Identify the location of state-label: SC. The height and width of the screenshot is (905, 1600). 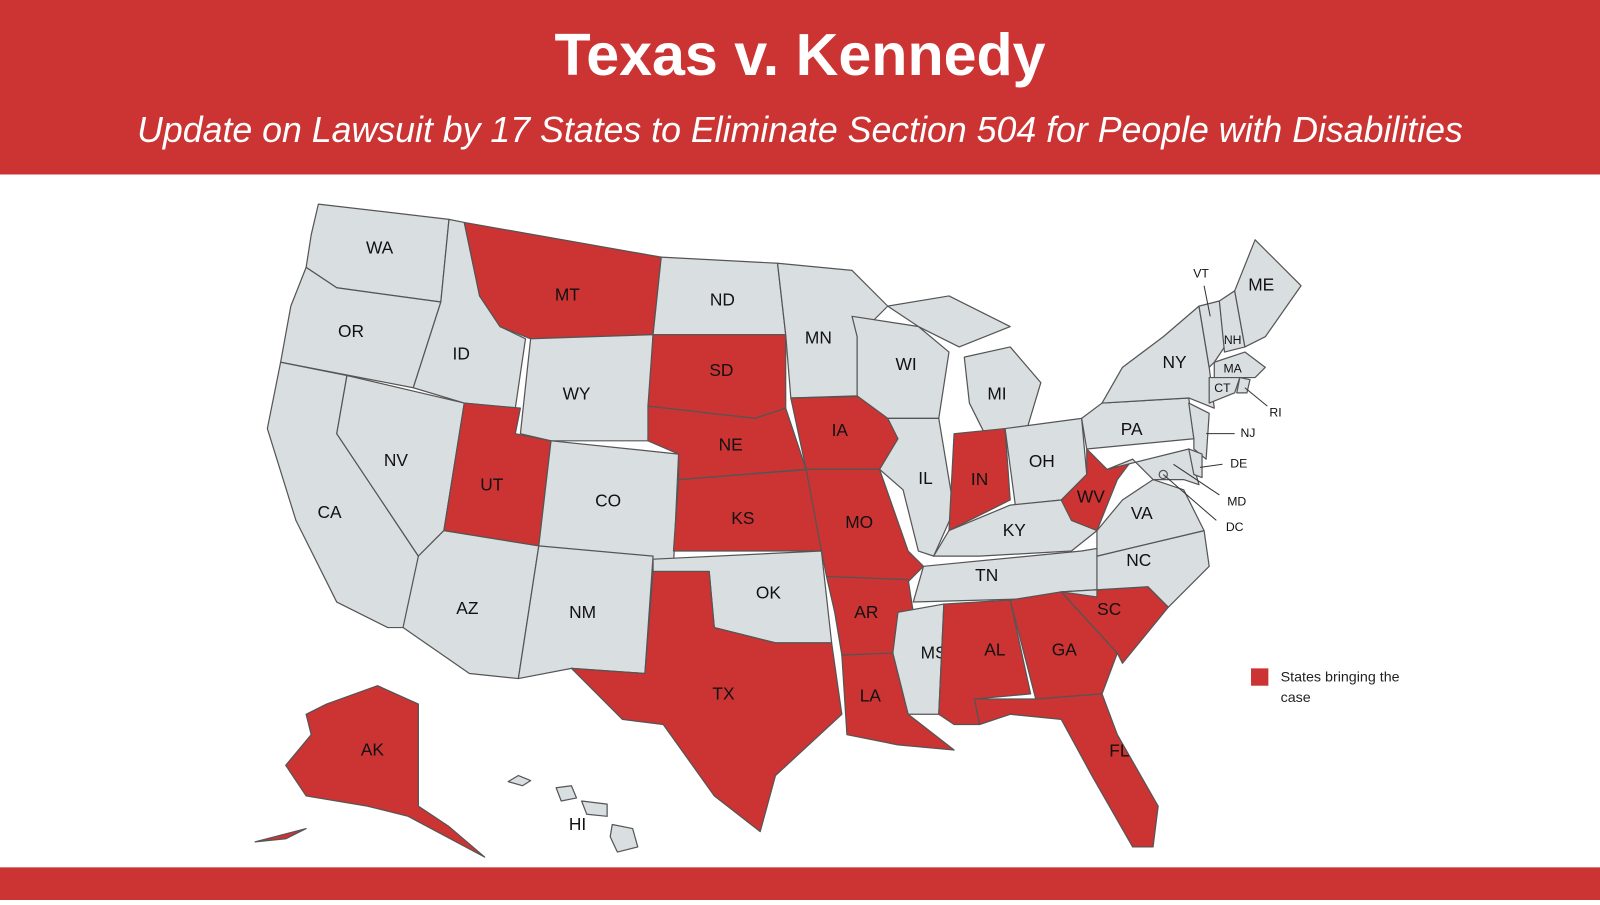
(1109, 609).